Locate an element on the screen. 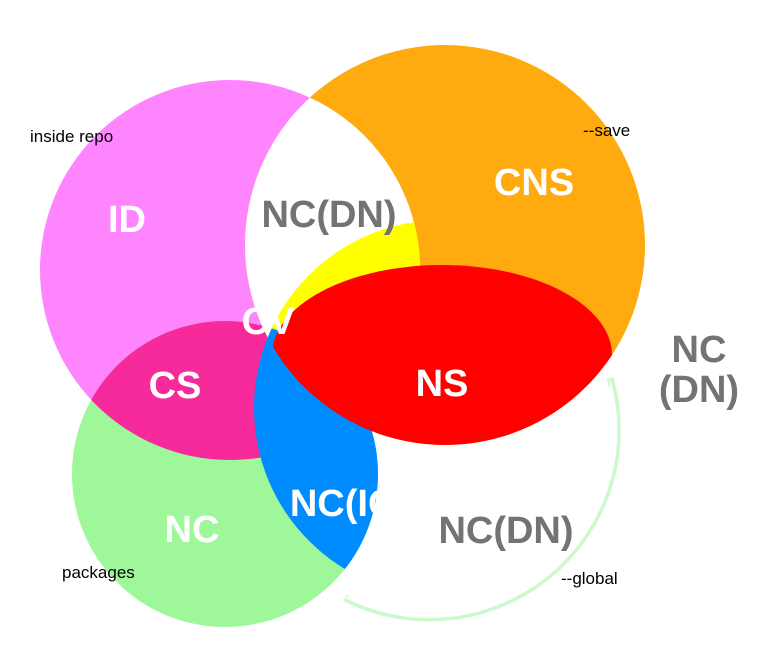  label-save: --save is located at coordinates (606, 130).